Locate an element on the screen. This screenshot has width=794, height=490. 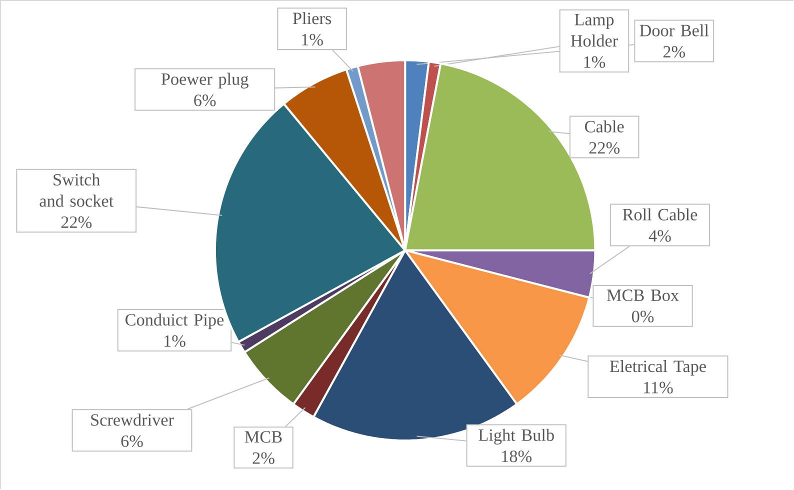
slice-label: Light Bulb is located at coordinates (516, 437).